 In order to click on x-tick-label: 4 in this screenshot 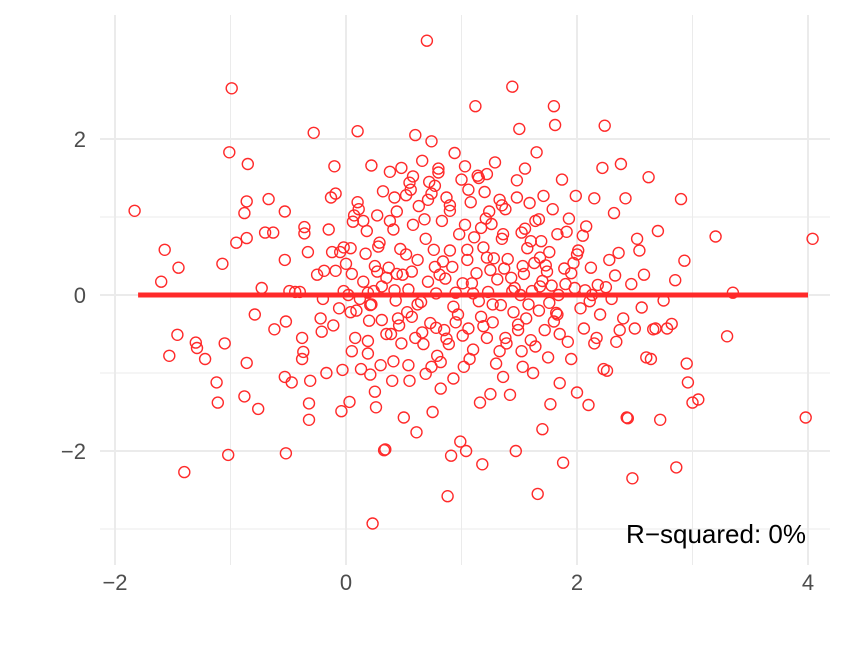, I will do `click(808, 582)`.